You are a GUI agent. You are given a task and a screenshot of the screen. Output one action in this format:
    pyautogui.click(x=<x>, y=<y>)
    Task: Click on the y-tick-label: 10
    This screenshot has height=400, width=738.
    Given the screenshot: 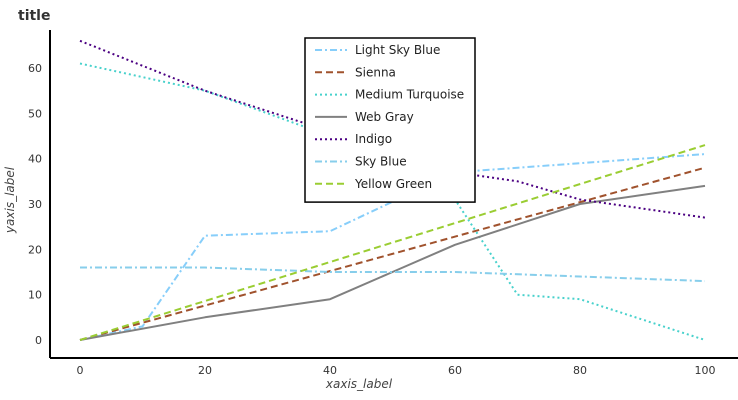 What is the action you would take?
    pyautogui.click(x=35, y=295)
    